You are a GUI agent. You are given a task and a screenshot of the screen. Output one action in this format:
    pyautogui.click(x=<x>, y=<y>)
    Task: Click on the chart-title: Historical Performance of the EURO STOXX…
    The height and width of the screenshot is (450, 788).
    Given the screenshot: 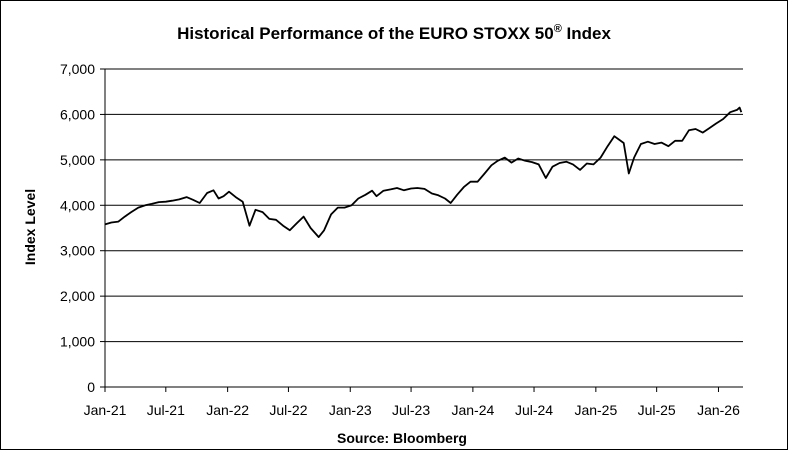 What is the action you would take?
    pyautogui.click(x=394, y=33)
    